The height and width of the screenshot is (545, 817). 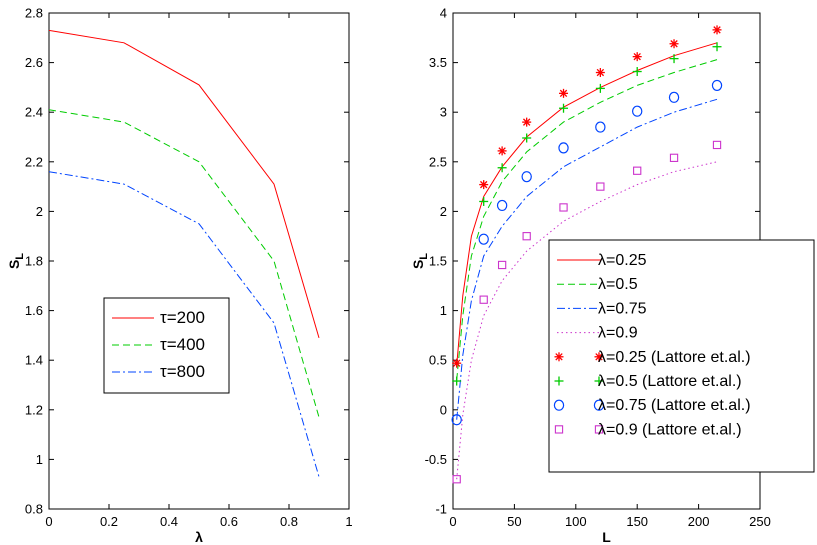 What do you see at coordinates (182, 371) in the screenshot?
I see `legend-label: τ=800` at bounding box center [182, 371].